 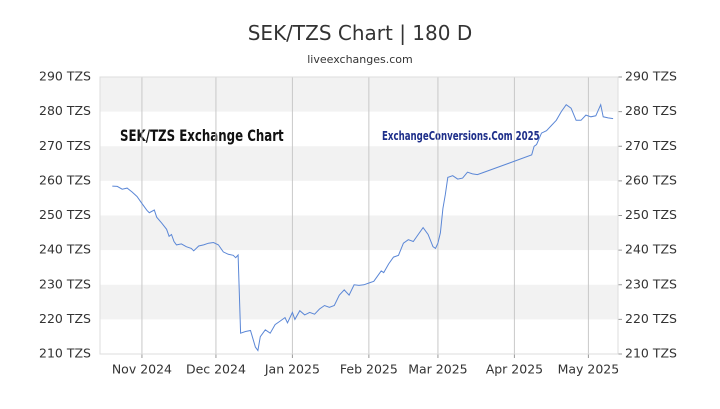 I want to click on chart-title: SEK/TZS Chart | 180 D, so click(x=360, y=33).